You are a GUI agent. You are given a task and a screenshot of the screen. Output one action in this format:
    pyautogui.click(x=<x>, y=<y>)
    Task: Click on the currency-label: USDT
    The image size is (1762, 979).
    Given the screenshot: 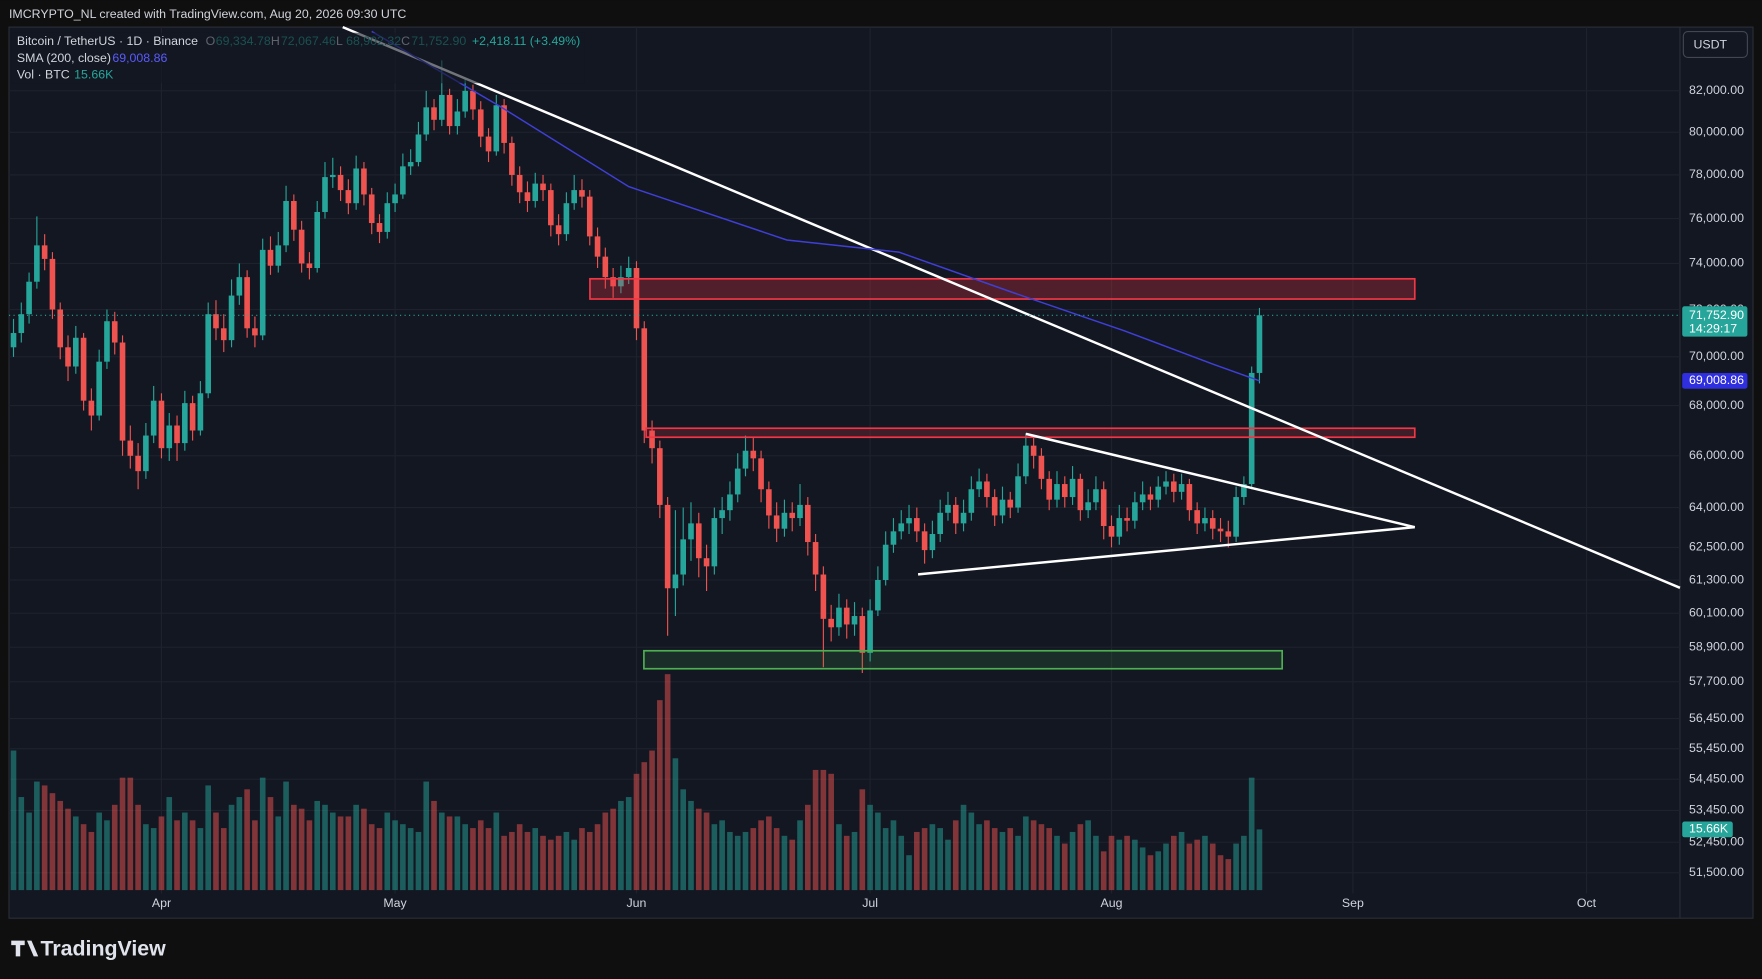 What is the action you would take?
    pyautogui.click(x=1710, y=44)
    